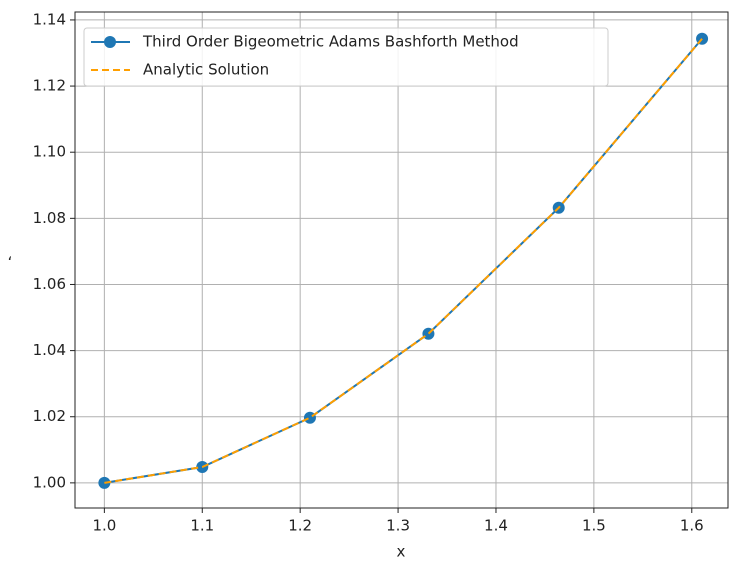 The height and width of the screenshot is (574, 751). Describe the element at coordinates (104, 526) in the screenshot. I see `x-tick-label: 1.0` at that location.